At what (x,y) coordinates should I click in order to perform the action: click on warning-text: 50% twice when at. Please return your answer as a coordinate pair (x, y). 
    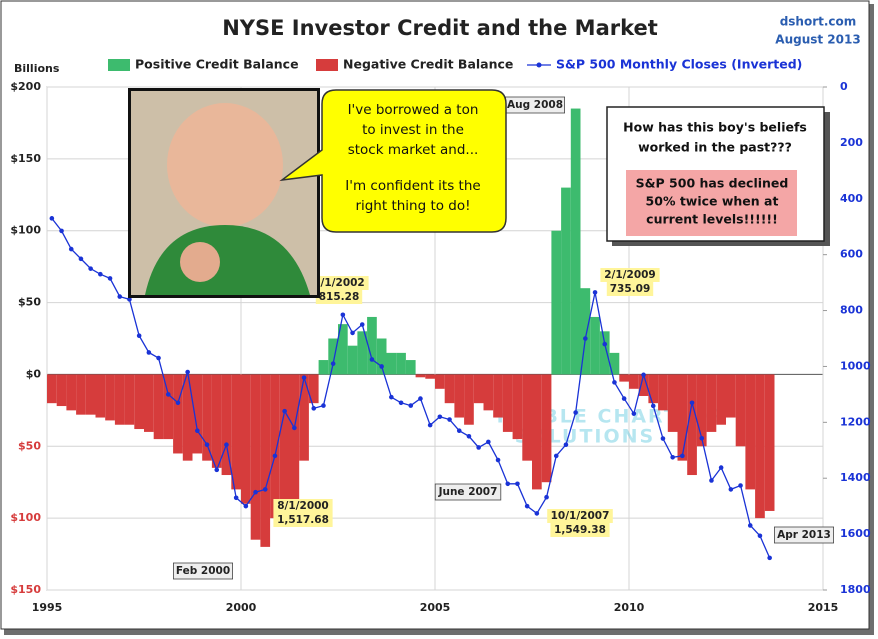
    Looking at the image, I should click on (712, 201).